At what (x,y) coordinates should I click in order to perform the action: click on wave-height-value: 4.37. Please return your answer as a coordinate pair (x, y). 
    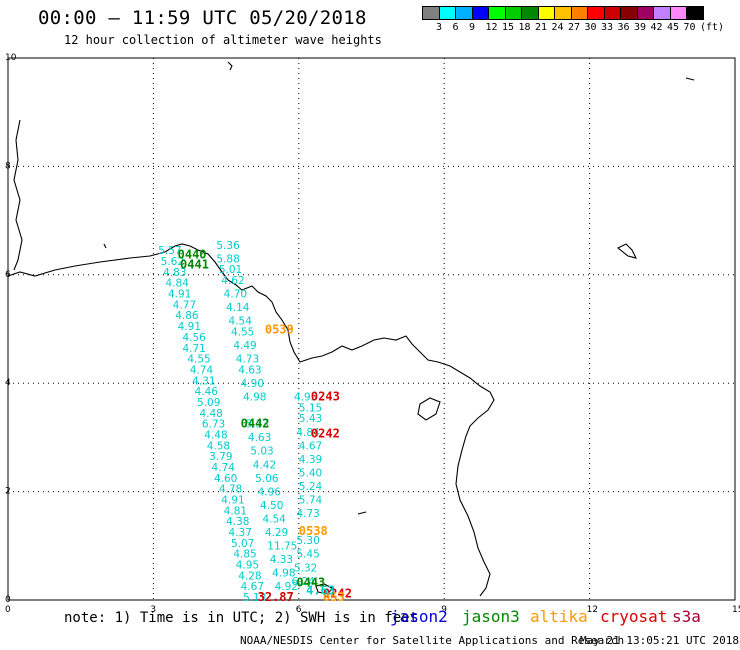
    Looking at the image, I should click on (240, 533).